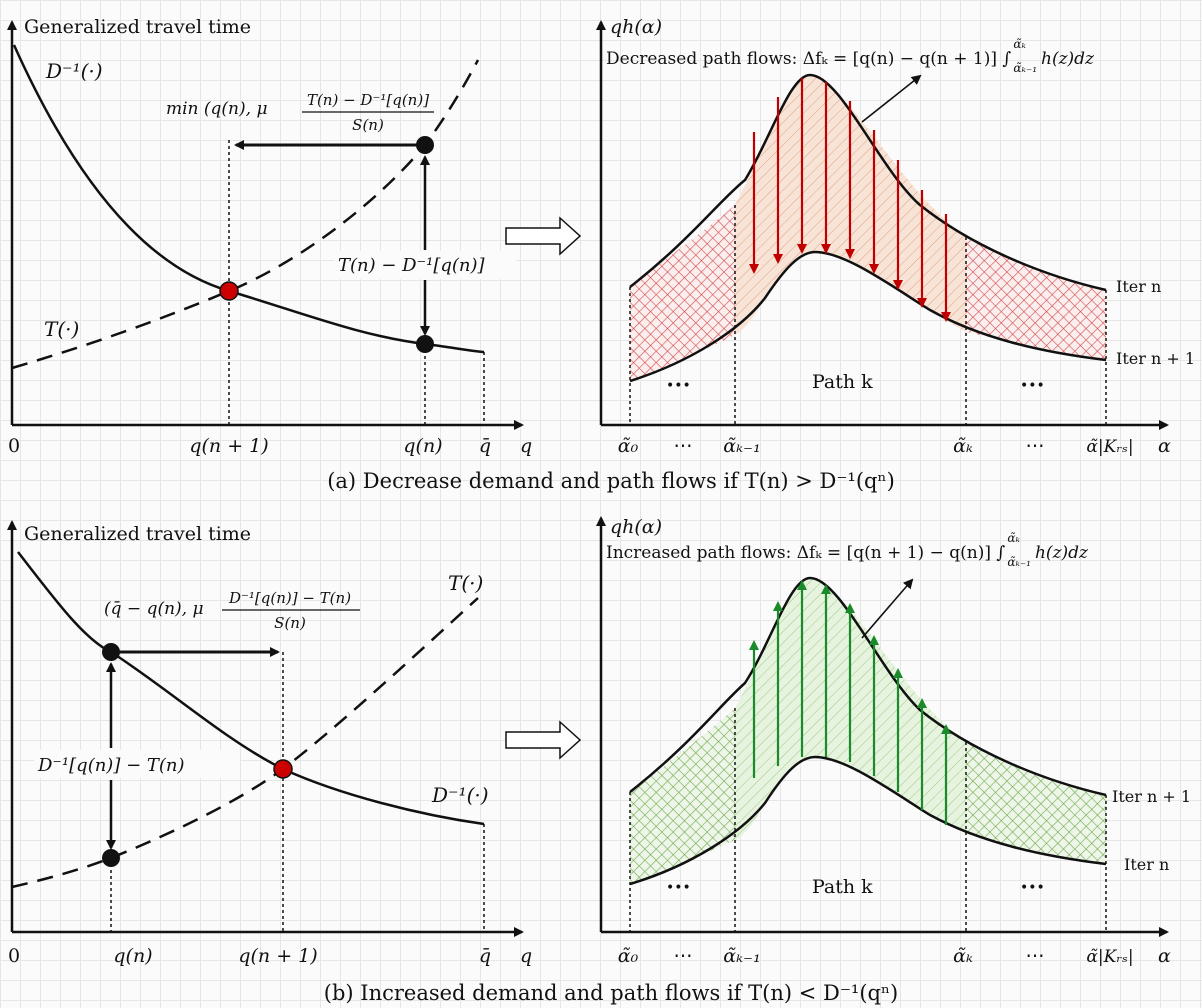  I want to click on panel-a-right-integral-upper: α̃ₖ, so click(1019, 44).